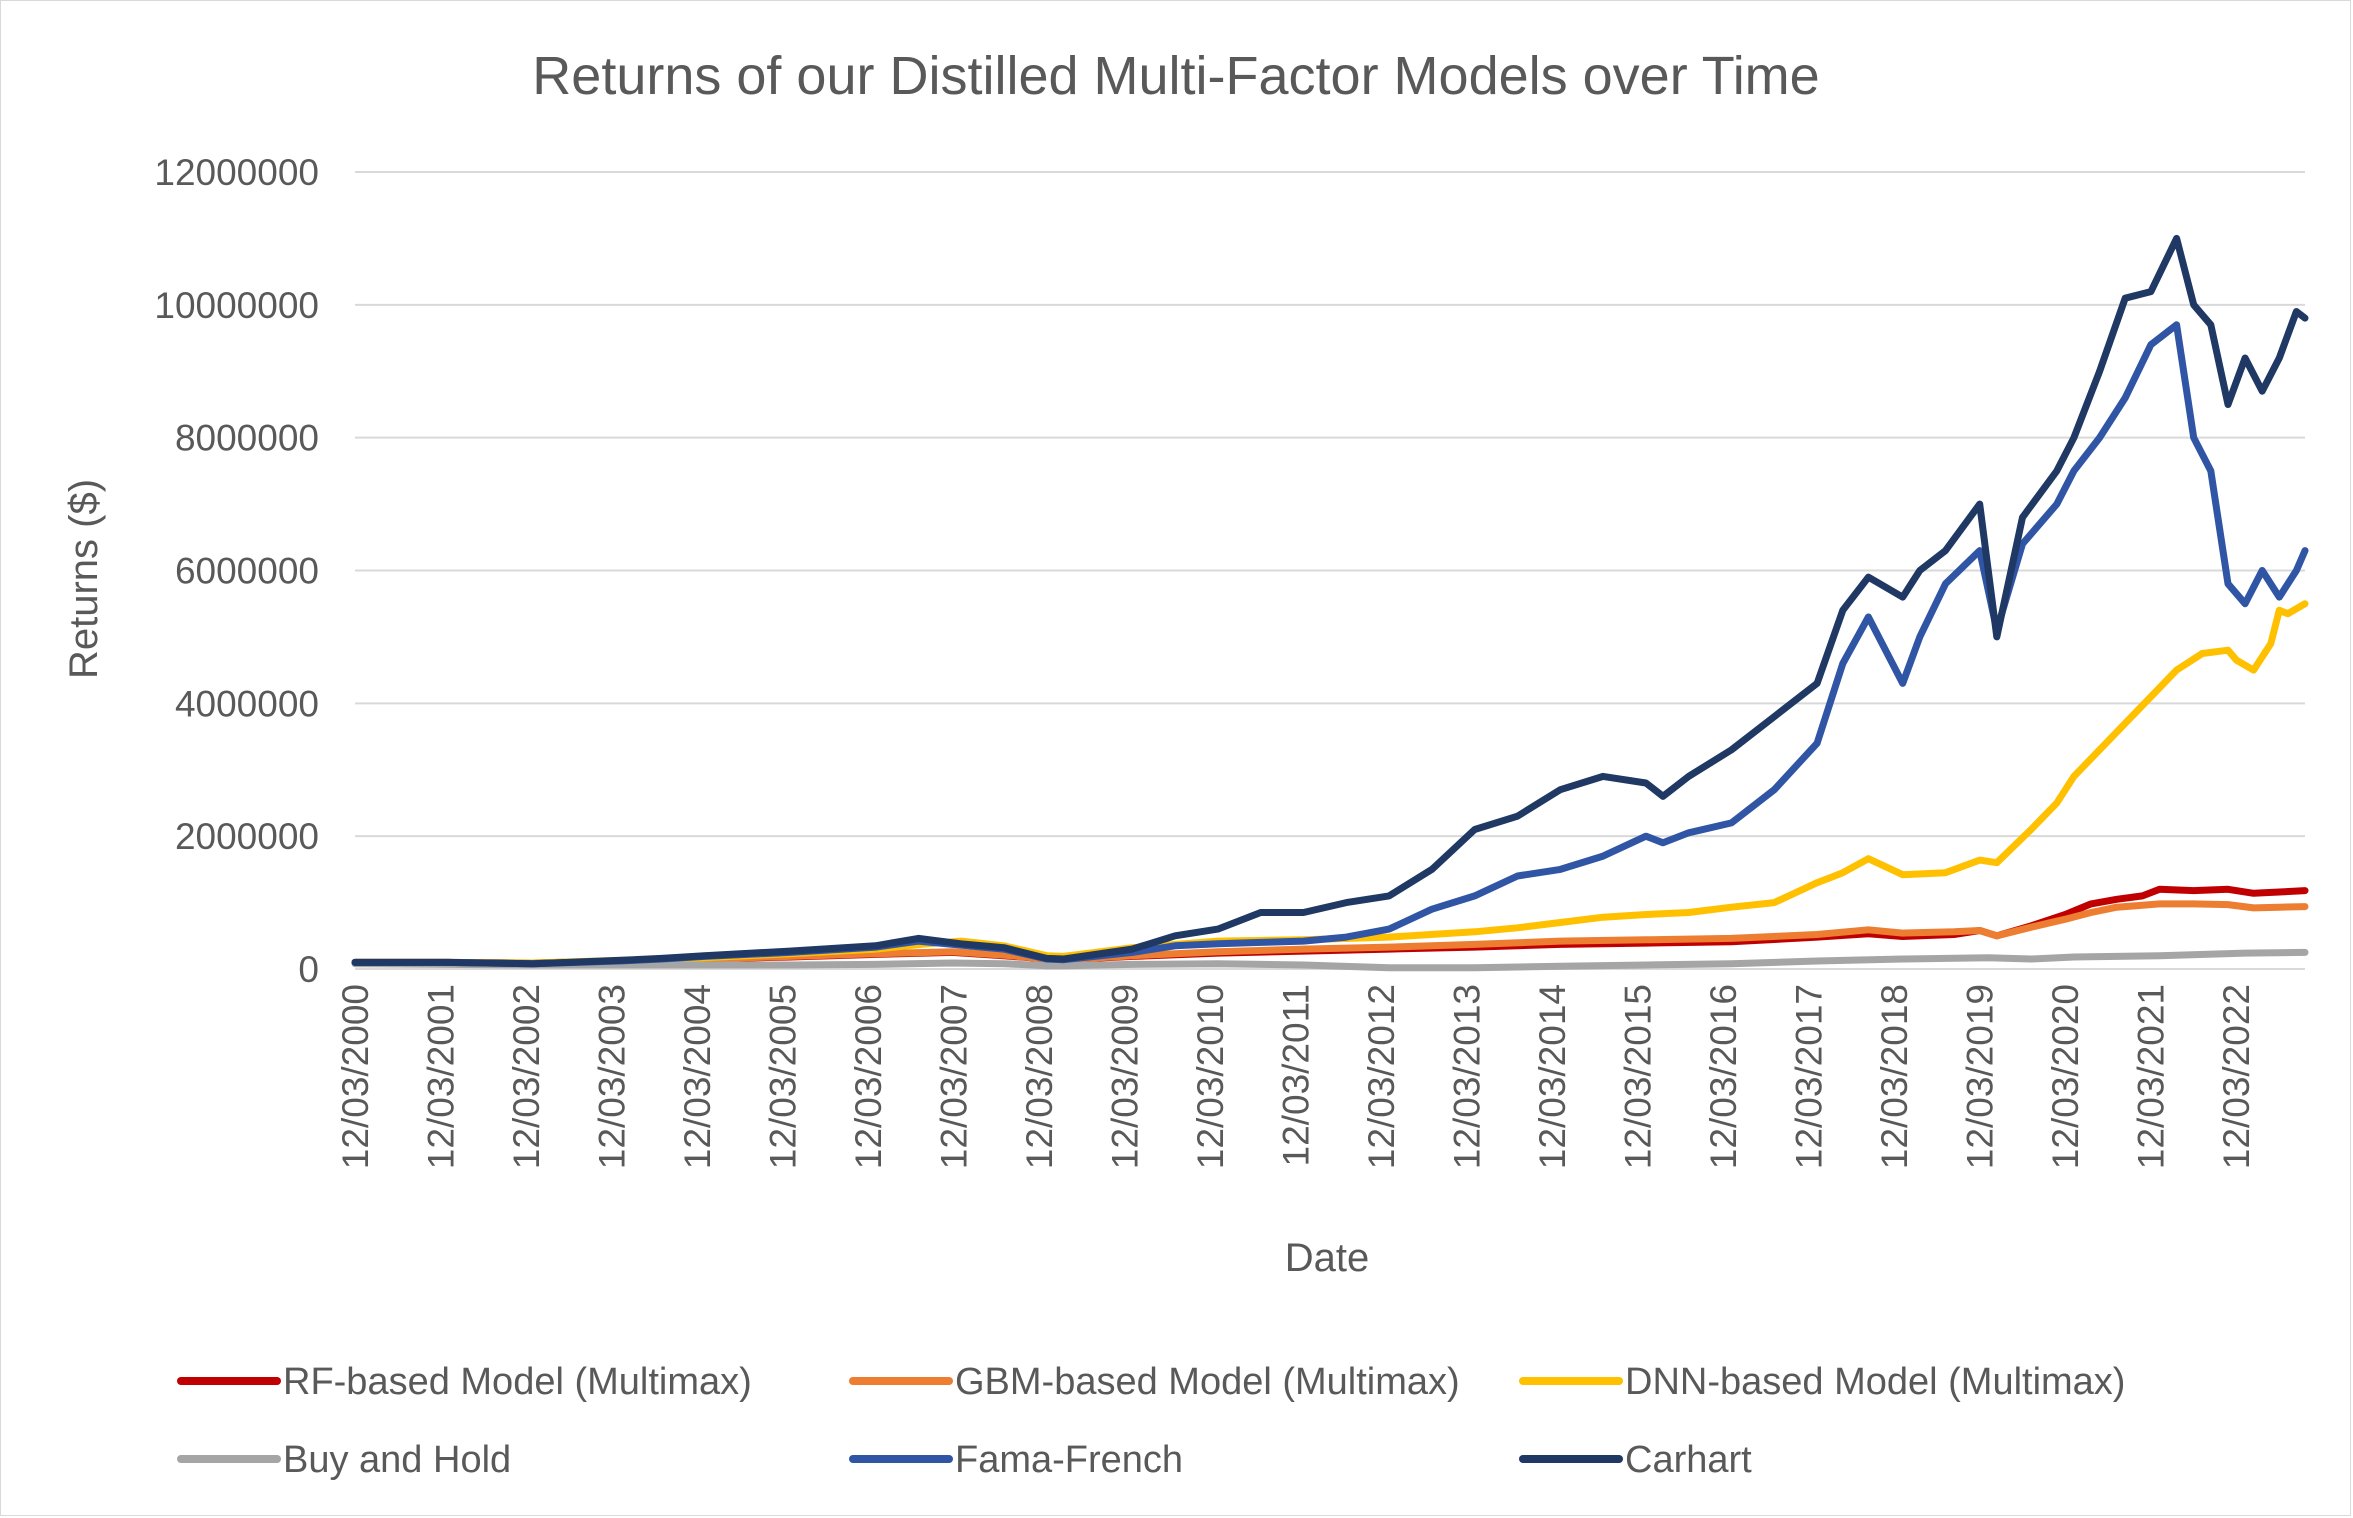  What do you see at coordinates (783, 1076) in the screenshot?
I see `x-tick-label: 12/03/2005` at bounding box center [783, 1076].